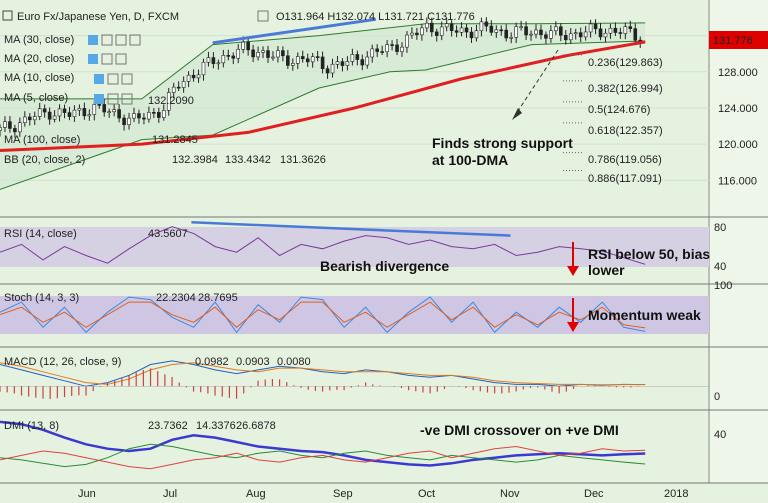 The image size is (768, 503). What do you see at coordinates (39, 40) in the screenshot?
I see `legend-ma30: MA (30, close)` at bounding box center [39, 40].